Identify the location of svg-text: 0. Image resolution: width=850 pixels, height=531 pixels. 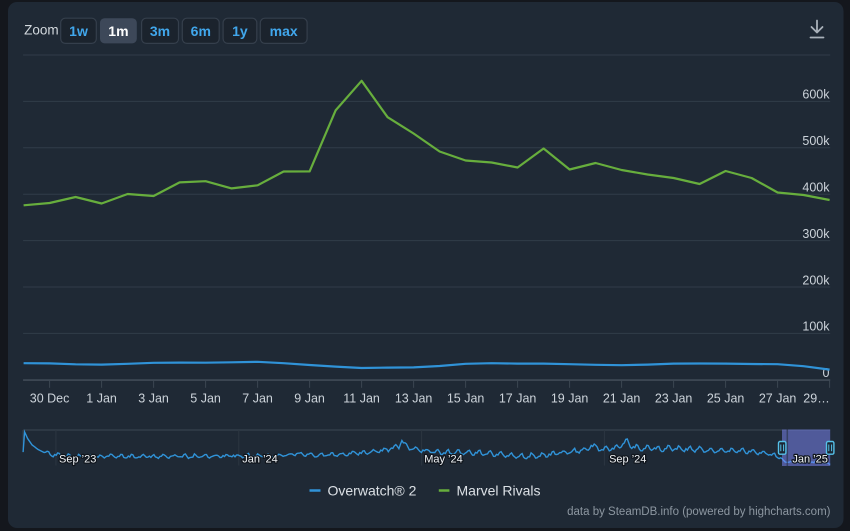
(826, 373).